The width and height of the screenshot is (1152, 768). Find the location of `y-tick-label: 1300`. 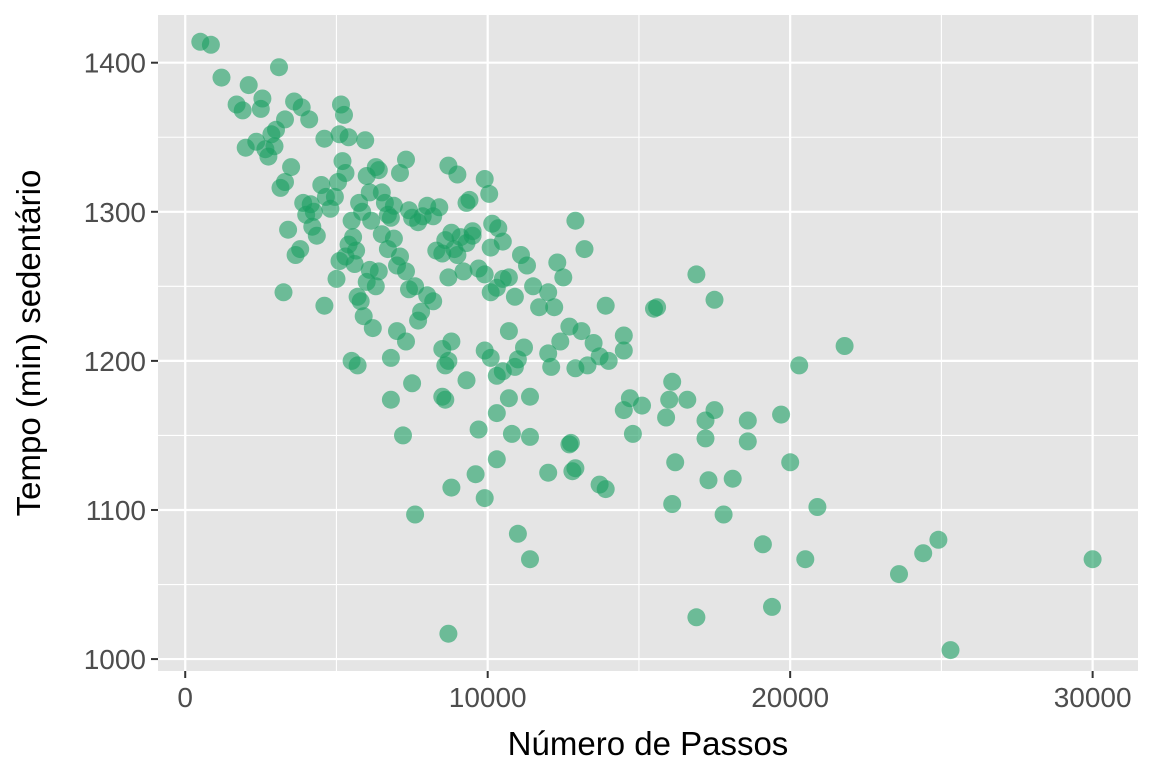

y-tick-label: 1300 is located at coordinates (115, 212).